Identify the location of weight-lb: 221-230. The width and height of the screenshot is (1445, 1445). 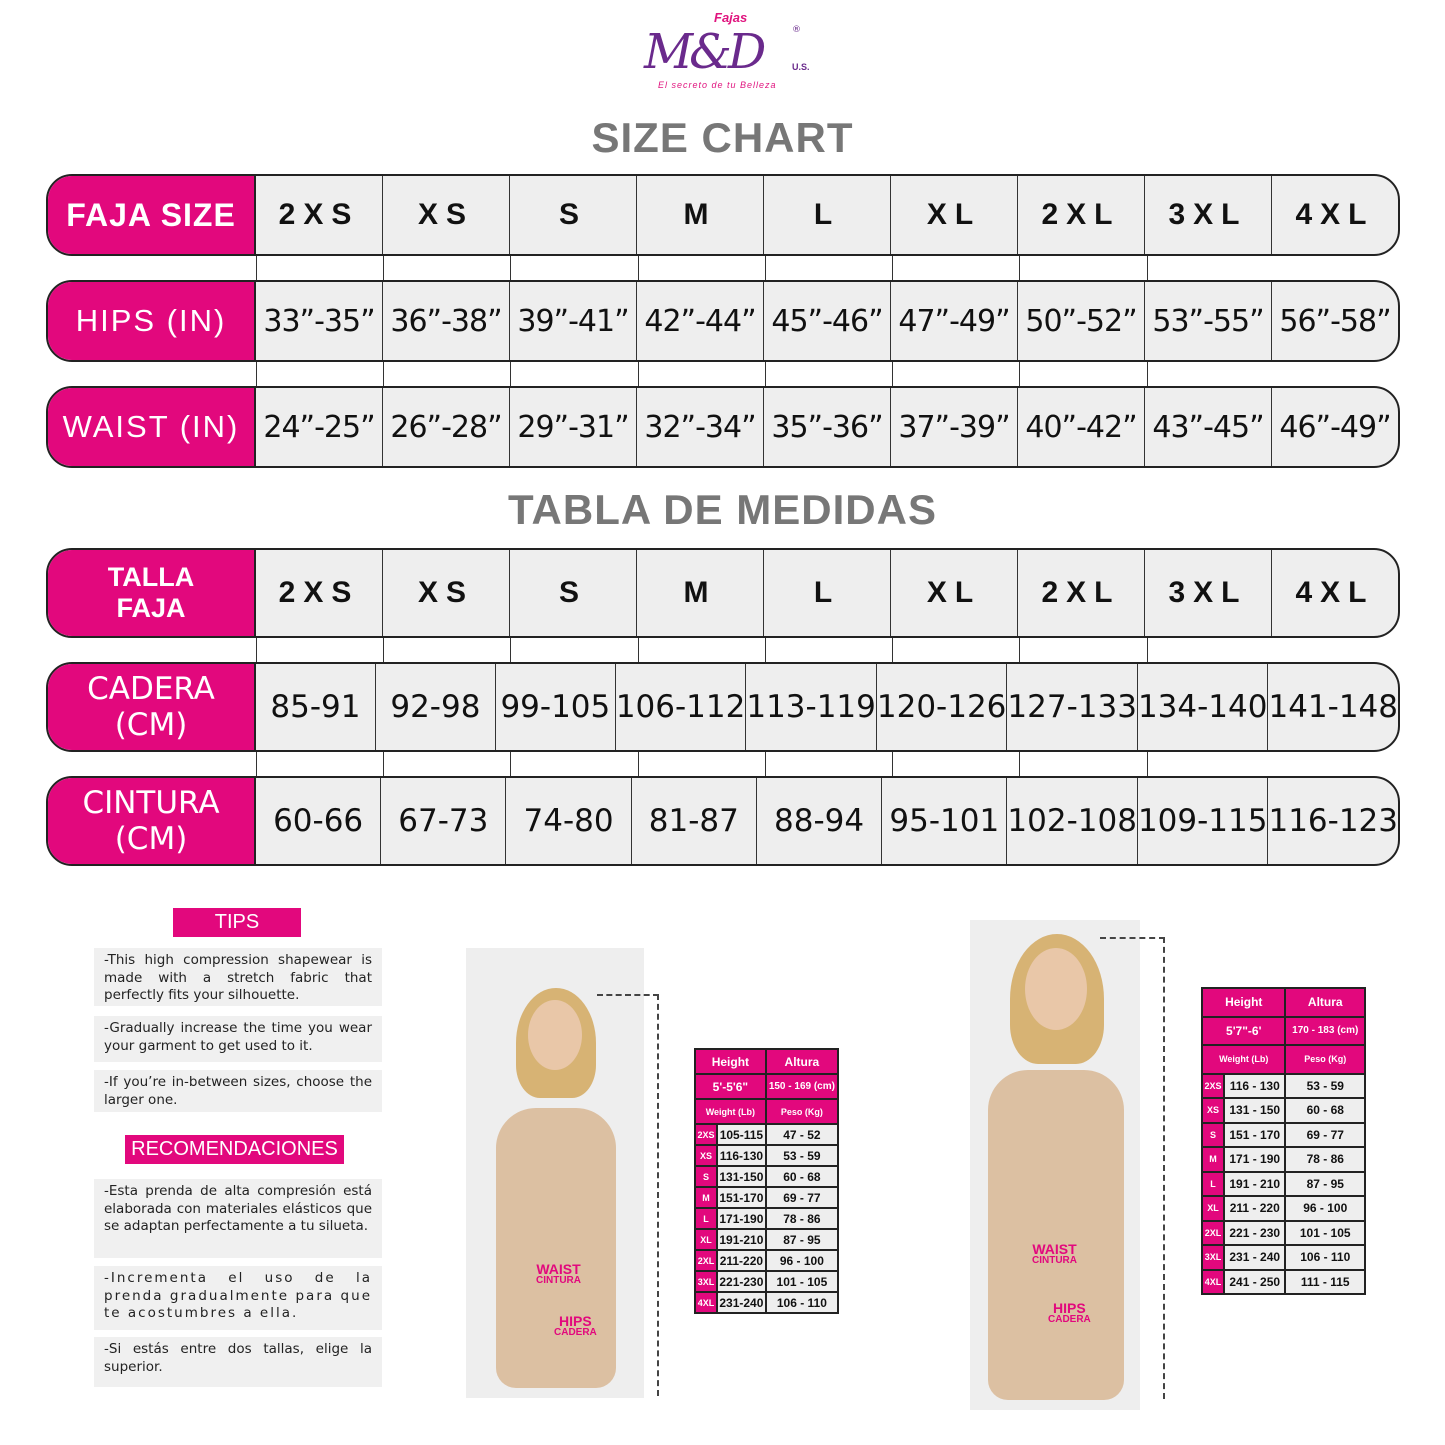
(741, 1281).